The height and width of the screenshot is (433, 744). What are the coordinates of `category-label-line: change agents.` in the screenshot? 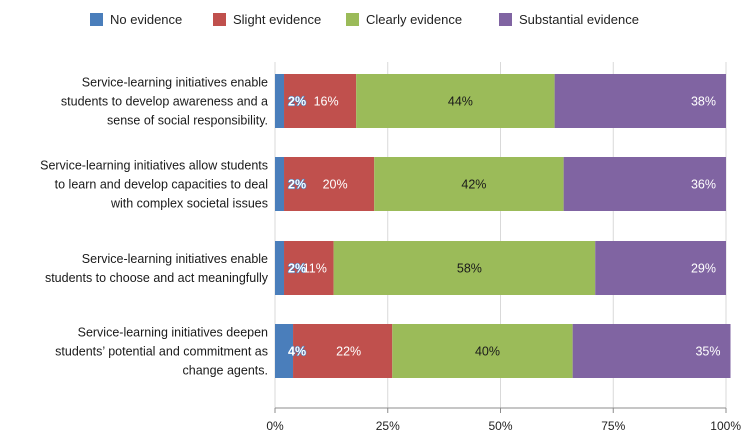 It's located at (226, 371).